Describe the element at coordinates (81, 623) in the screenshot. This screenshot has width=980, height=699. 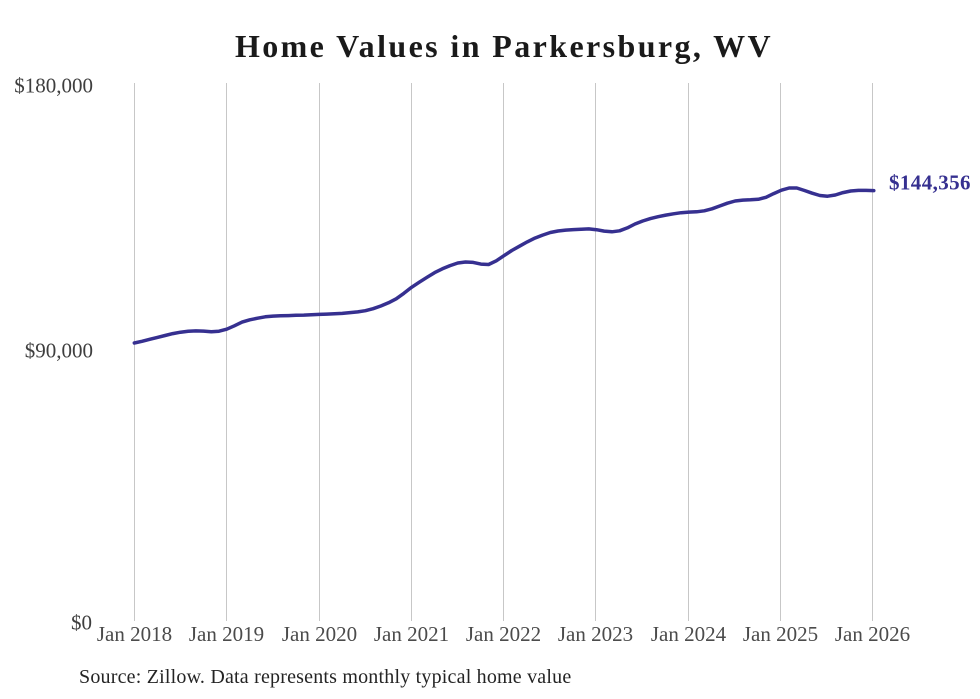
I see `svg-text: $0` at that location.